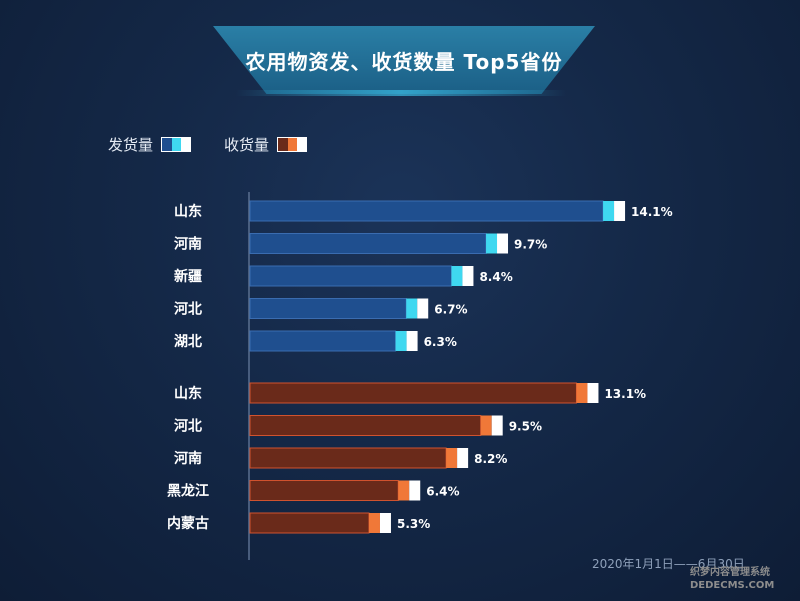  What do you see at coordinates (401, 93) in the screenshot?
I see `title-glow` at bounding box center [401, 93].